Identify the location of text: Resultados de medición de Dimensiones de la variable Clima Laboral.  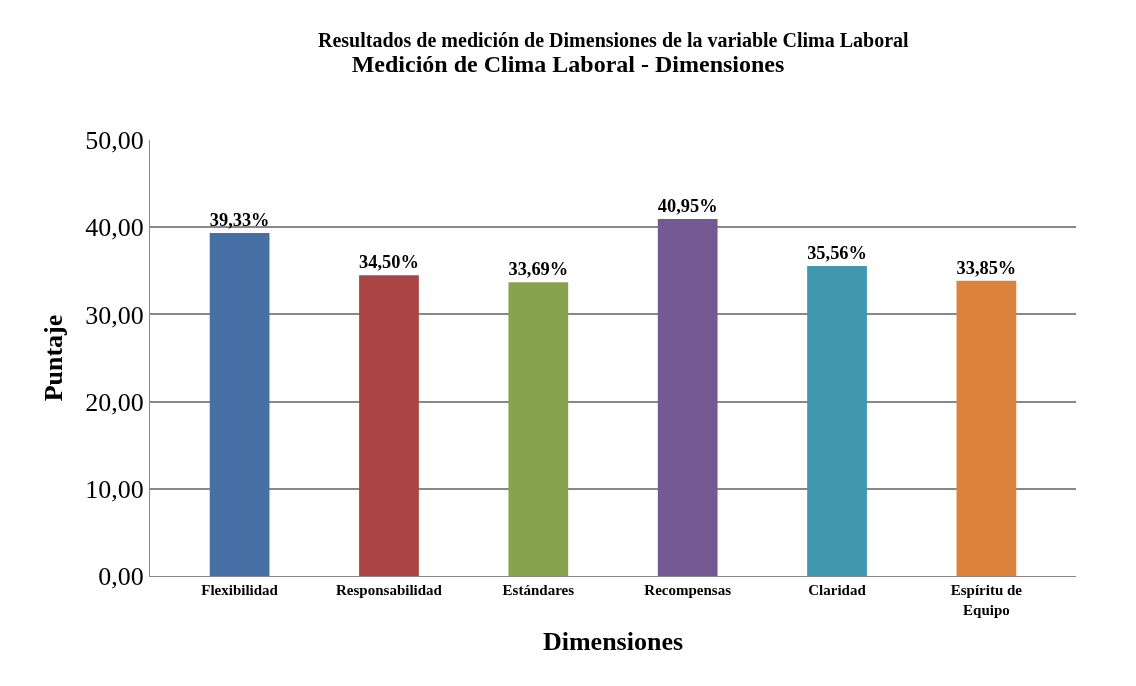
(614, 40).